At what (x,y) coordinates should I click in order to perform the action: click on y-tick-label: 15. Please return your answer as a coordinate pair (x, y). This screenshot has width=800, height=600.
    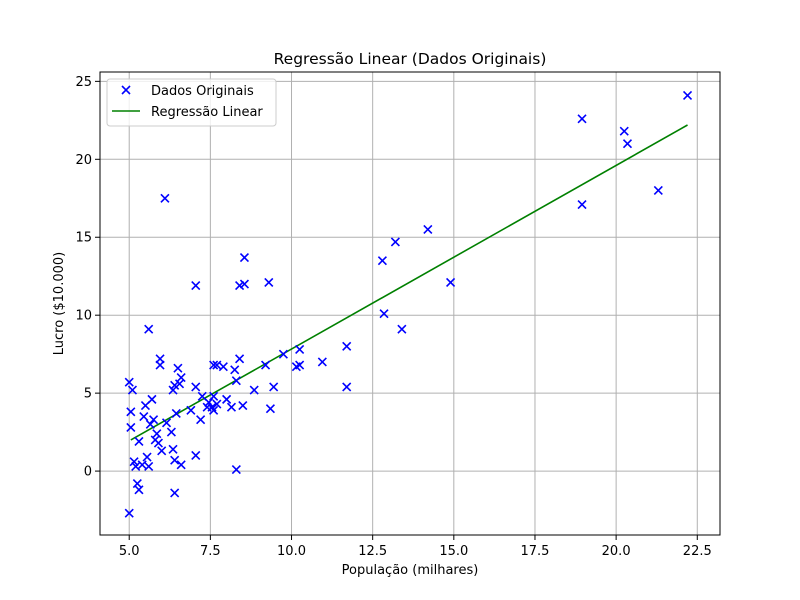
    Looking at the image, I should click on (83, 238).